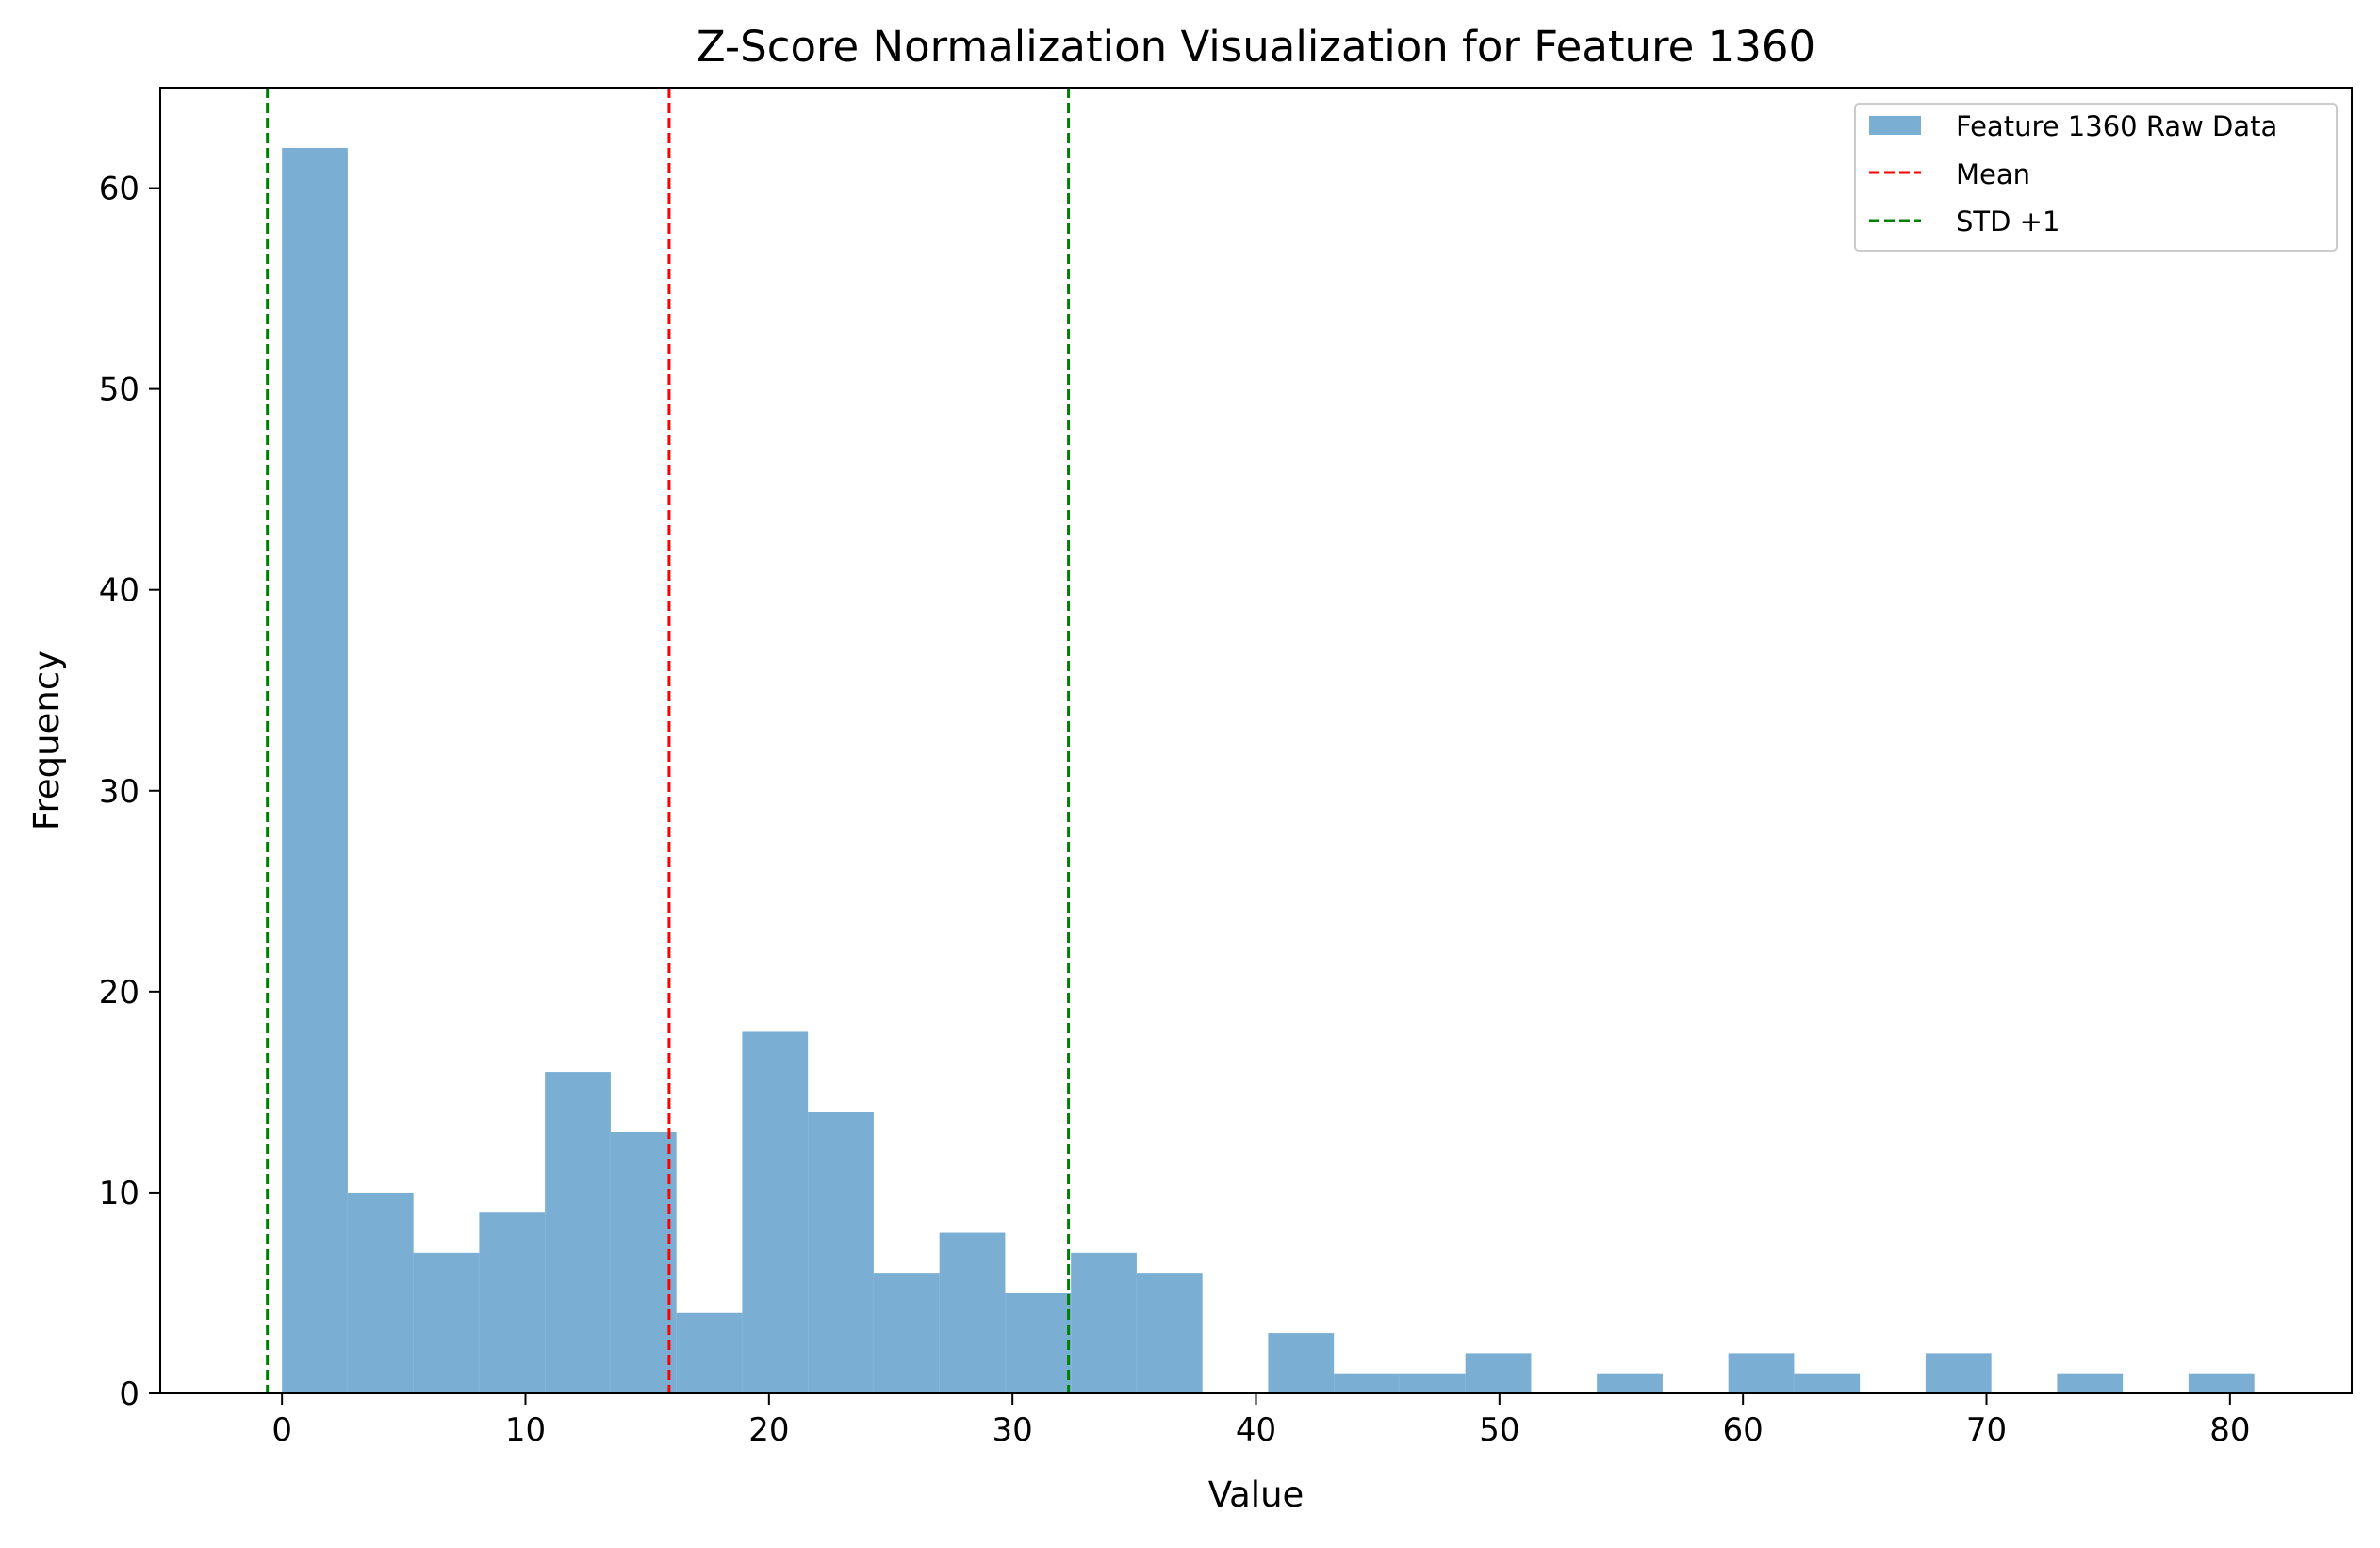 The height and width of the screenshot is (1548, 2380). What do you see at coordinates (119, 993) in the screenshot?
I see `y-tick-label: 20` at bounding box center [119, 993].